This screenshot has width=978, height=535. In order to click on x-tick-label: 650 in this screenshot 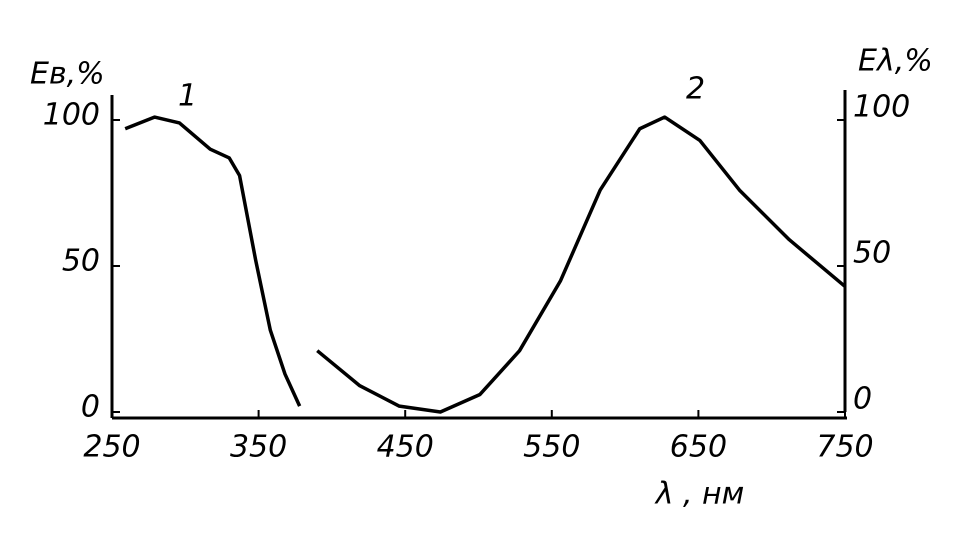, I will do `click(698, 447)`.